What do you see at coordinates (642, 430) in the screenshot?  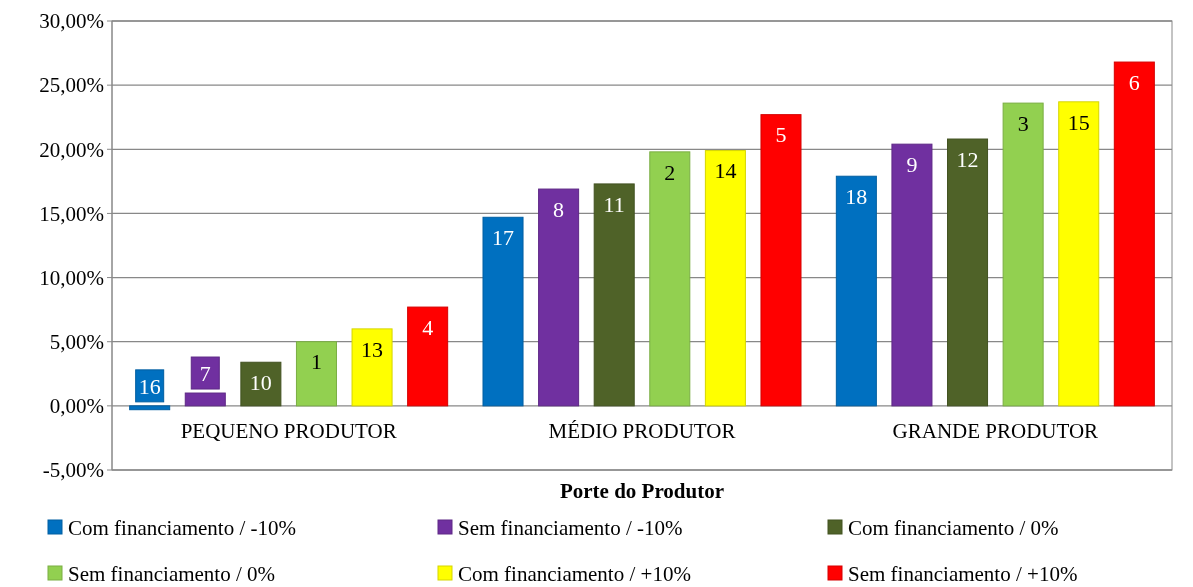 I see `x-tick-label: MÉDIO PRODUTOR` at bounding box center [642, 430].